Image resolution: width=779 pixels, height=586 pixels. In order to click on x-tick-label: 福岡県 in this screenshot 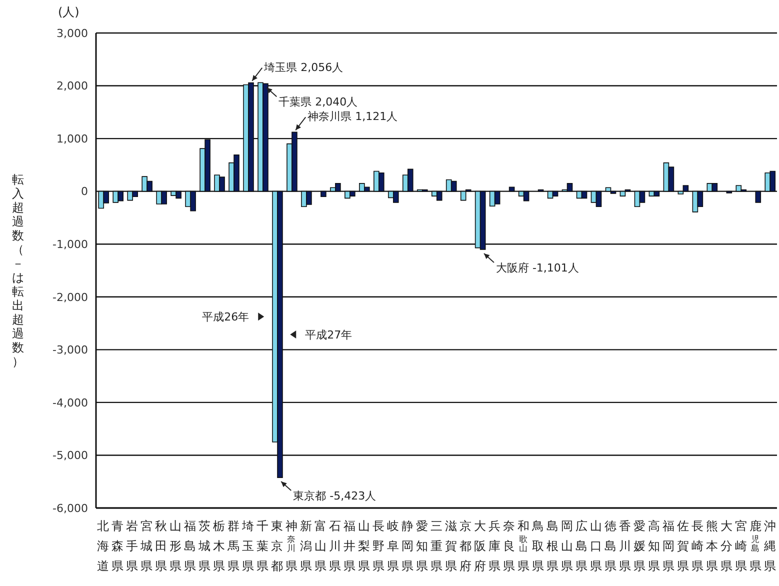, I will do `click(668, 546)`.